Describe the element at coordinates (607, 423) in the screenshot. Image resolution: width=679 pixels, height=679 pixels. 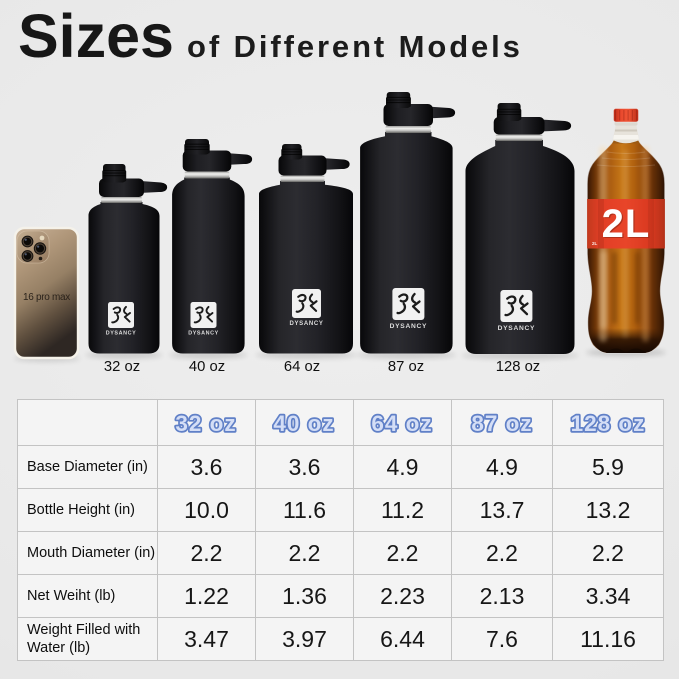
I see `svg-text: 128 oz` at that location.